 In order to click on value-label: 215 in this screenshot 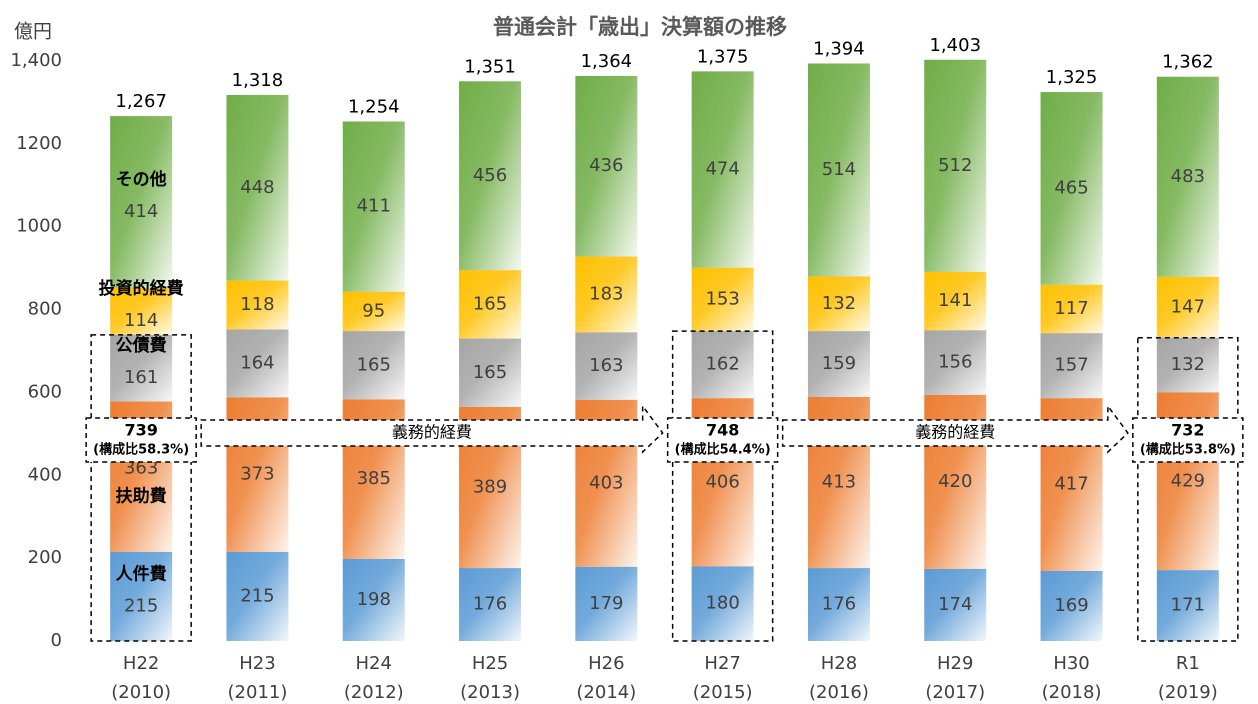, I will do `click(141, 605)`.